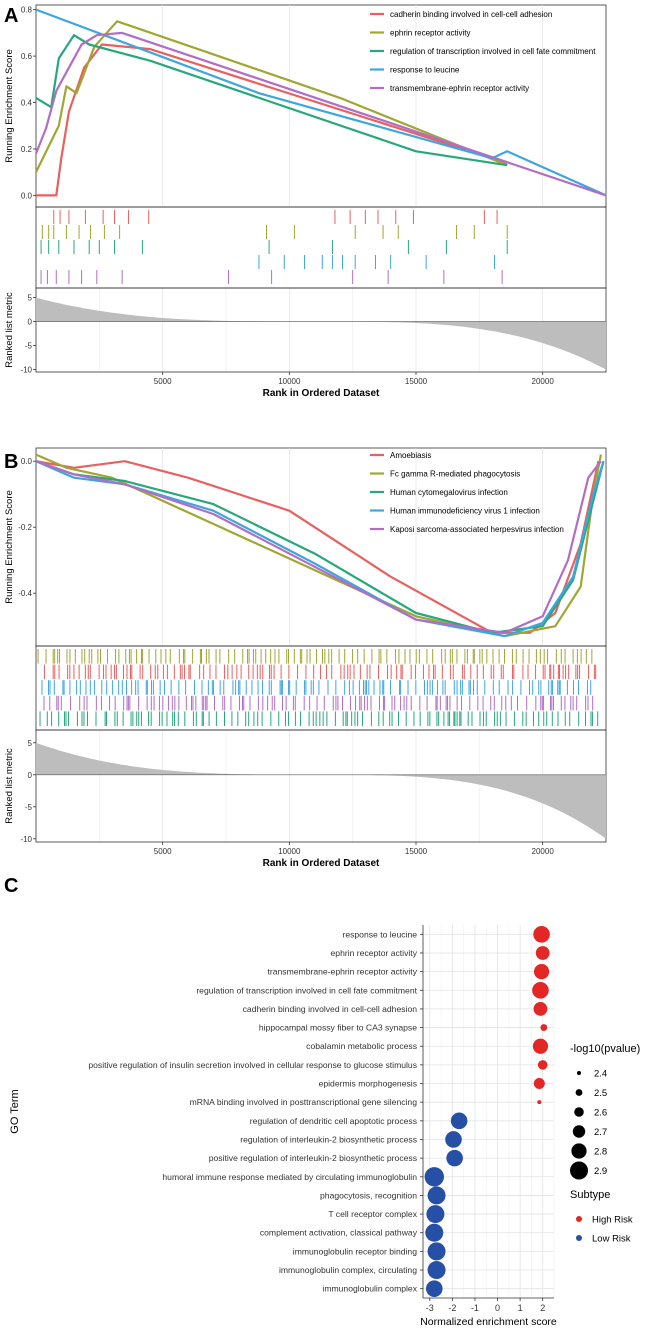 This screenshot has height=1328, width=656. Describe the element at coordinates (520, 1308) in the screenshot. I see `x-tick-label: 1` at that location.